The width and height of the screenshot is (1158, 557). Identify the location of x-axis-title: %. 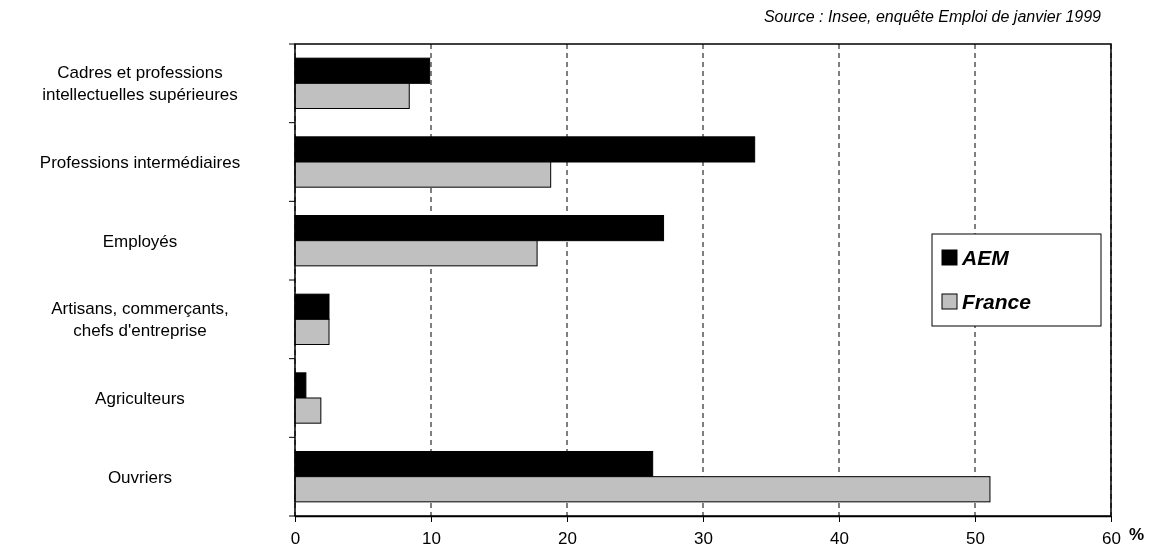
(1137, 534).